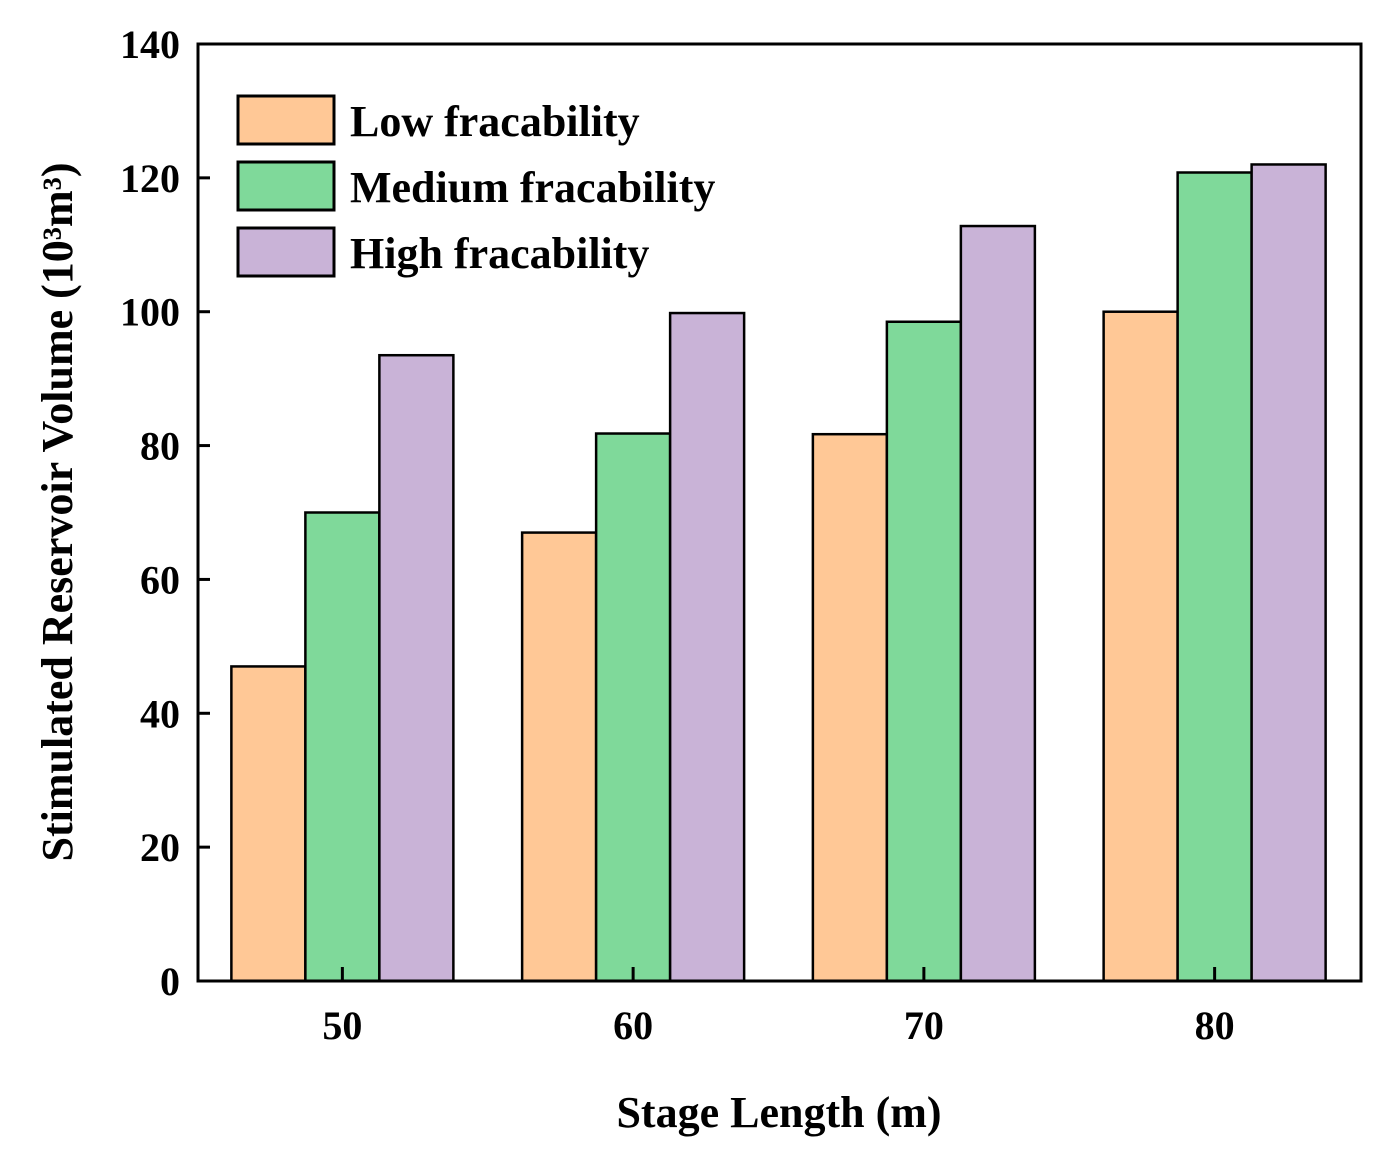 This screenshot has height=1156, width=1374. What do you see at coordinates (150, 44) in the screenshot?
I see `y-tick-label: 140` at bounding box center [150, 44].